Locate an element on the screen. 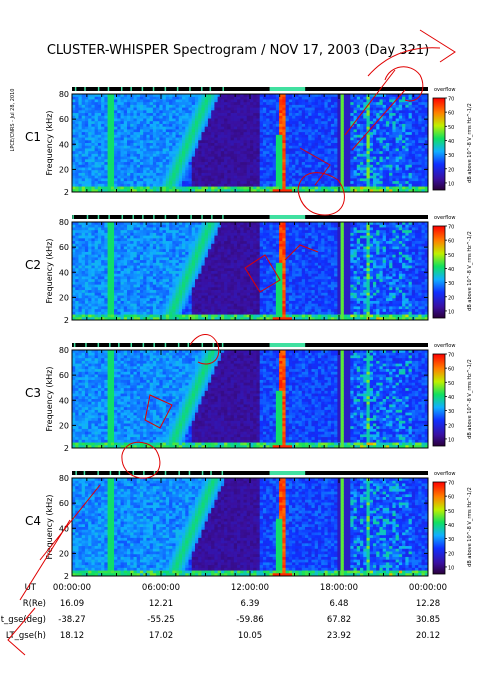 The width and height of the screenshot is (479, 678). ephemeris-value: -38.27 is located at coordinates (71, 620).